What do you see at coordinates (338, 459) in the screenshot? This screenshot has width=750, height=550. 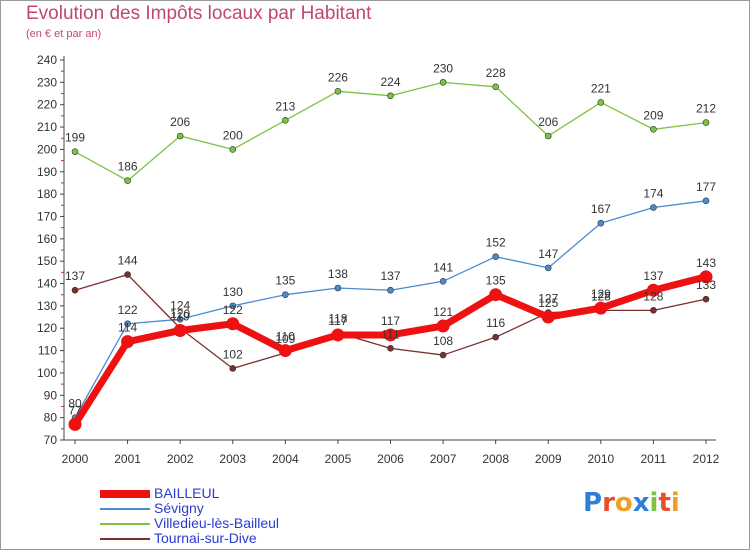 I see `x-tick-label: 2005` at bounding box center [338, 459].